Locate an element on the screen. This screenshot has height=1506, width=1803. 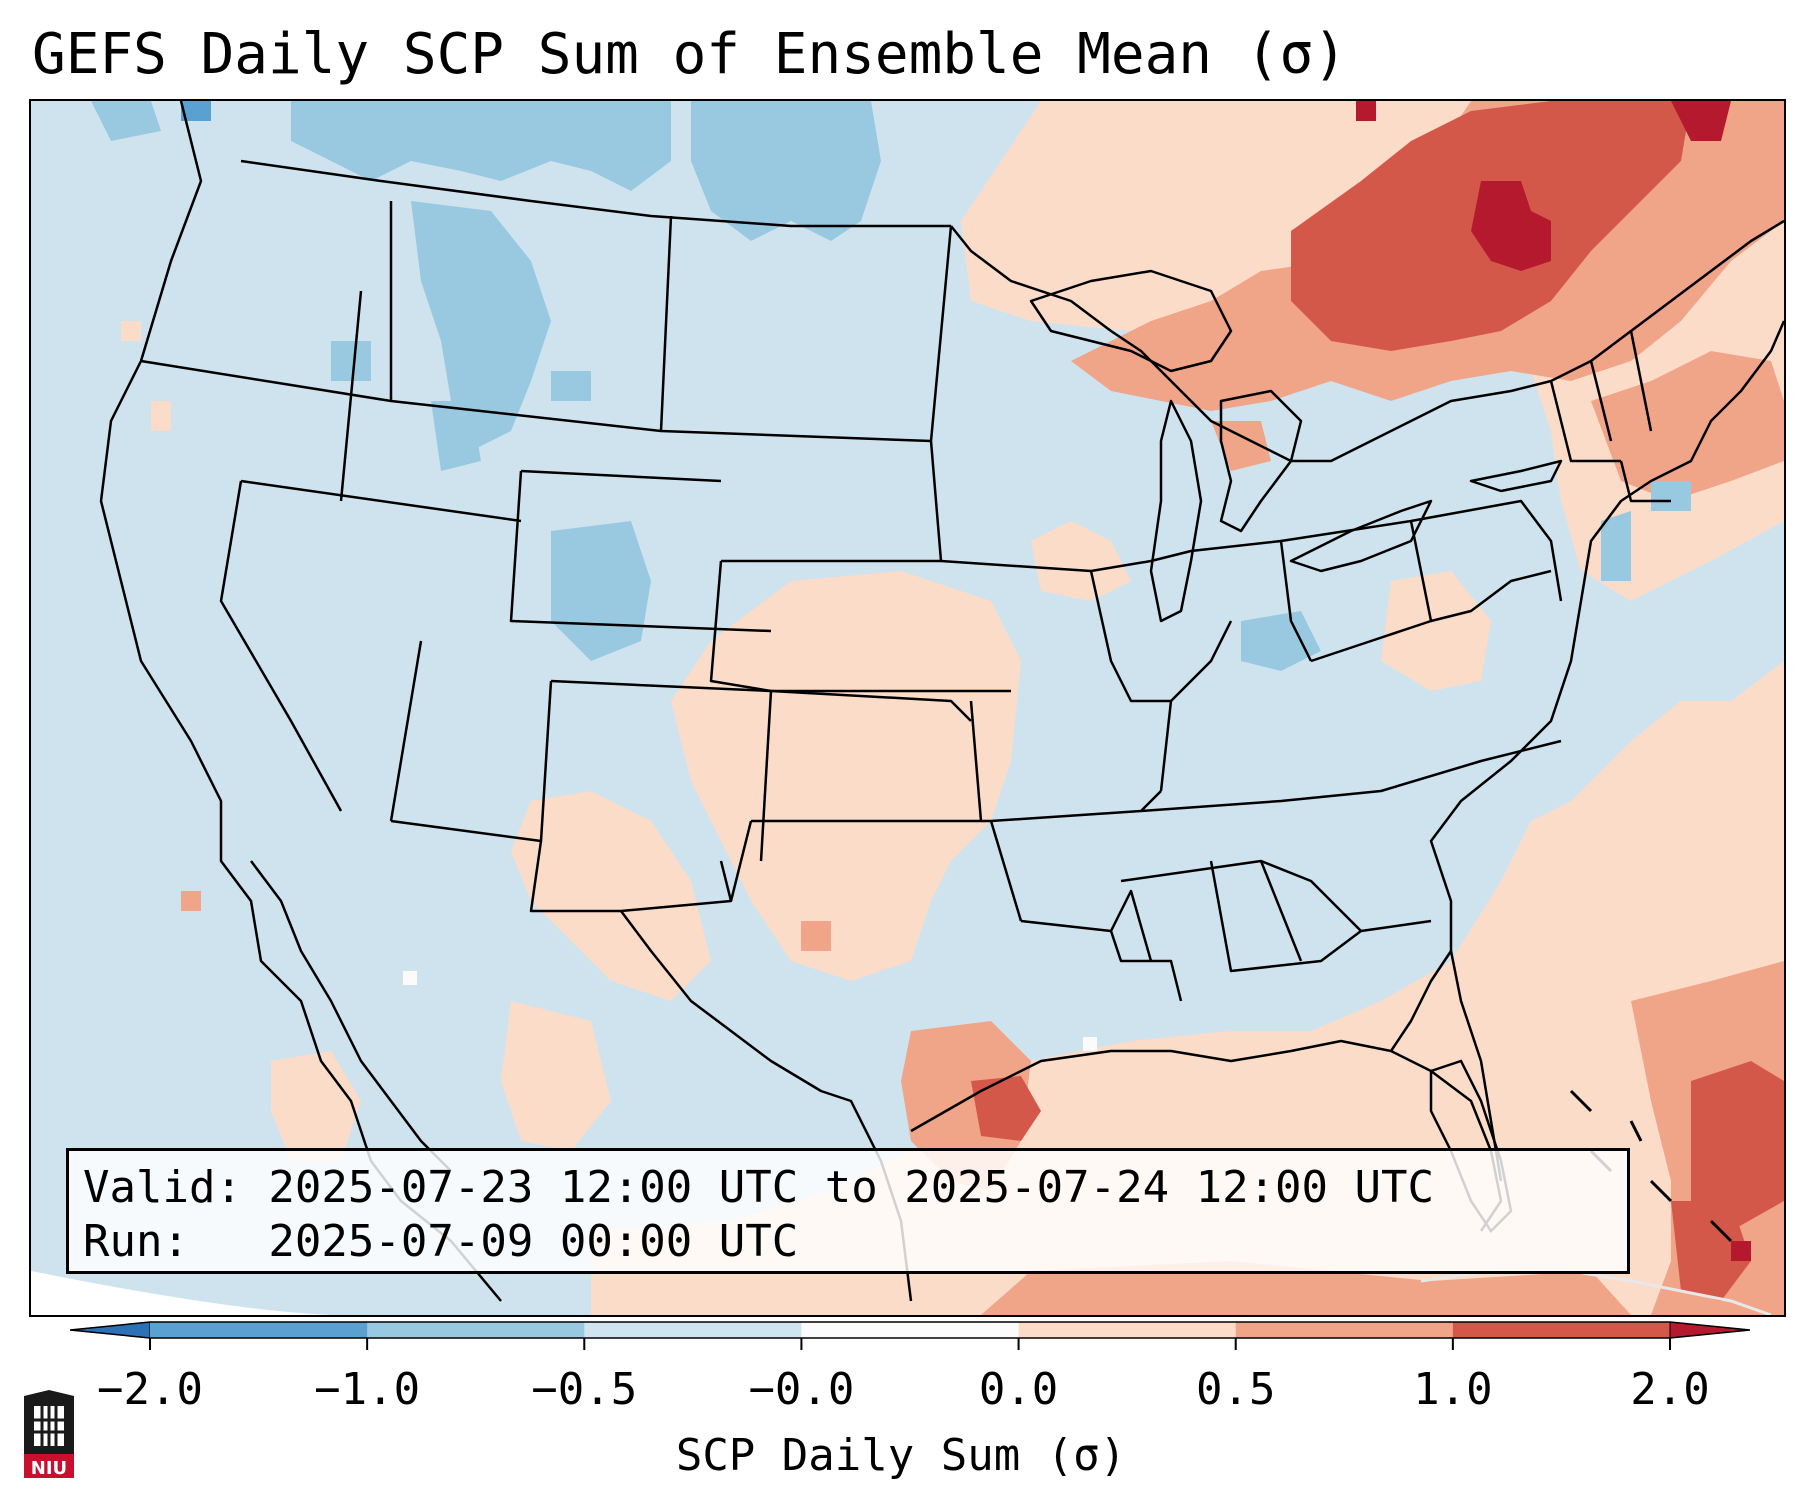
colorbar-over-arrow is located at coordinates (1709, 1330).